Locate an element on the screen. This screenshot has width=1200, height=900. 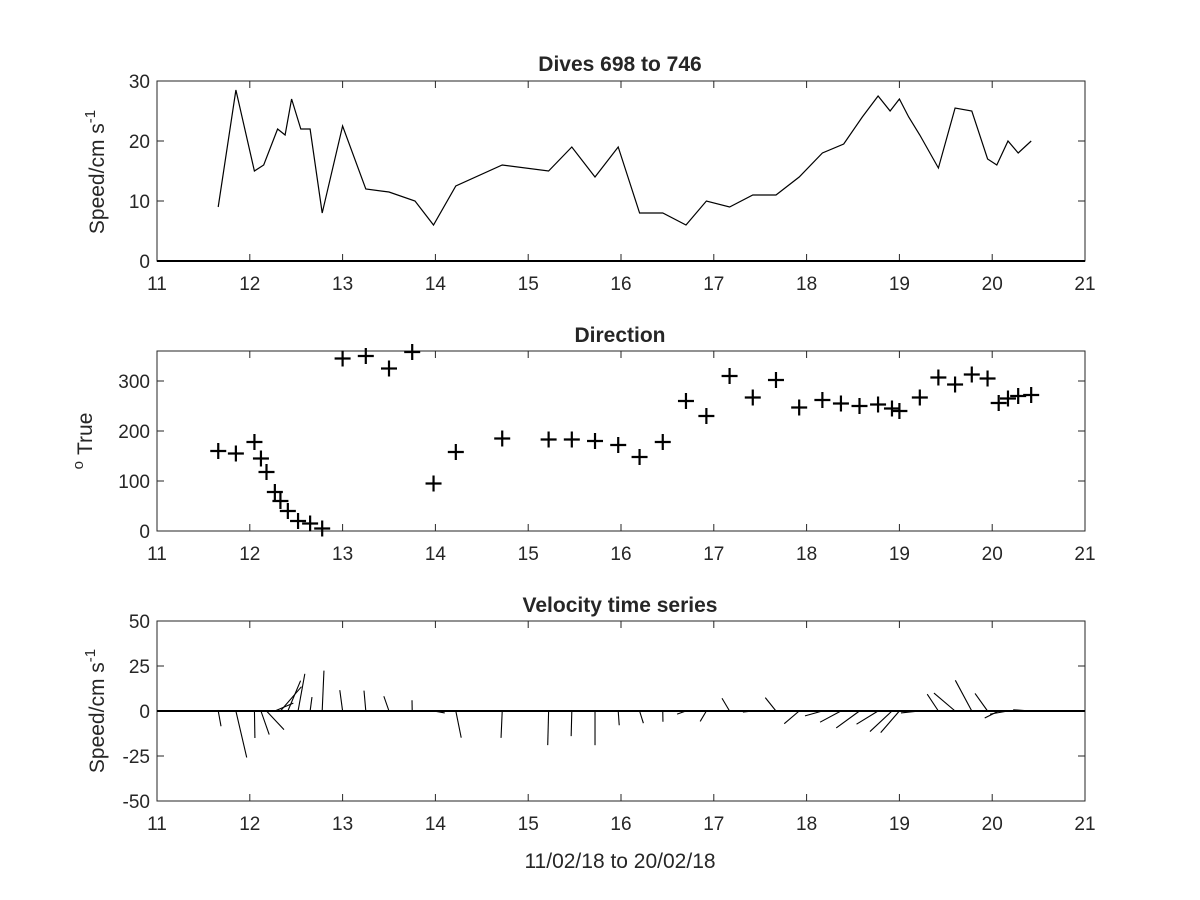
velocity-xtick-label: 15 is located at coordinates (528, 824).